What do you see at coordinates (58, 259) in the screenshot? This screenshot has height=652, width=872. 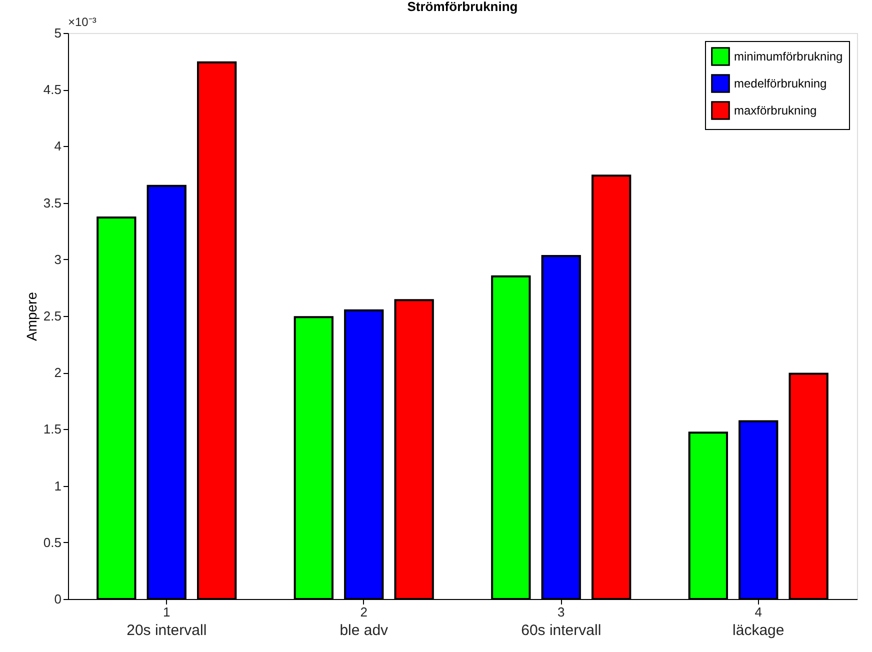 I see `y-tick-label: 3` at bounding box center [58, 259].